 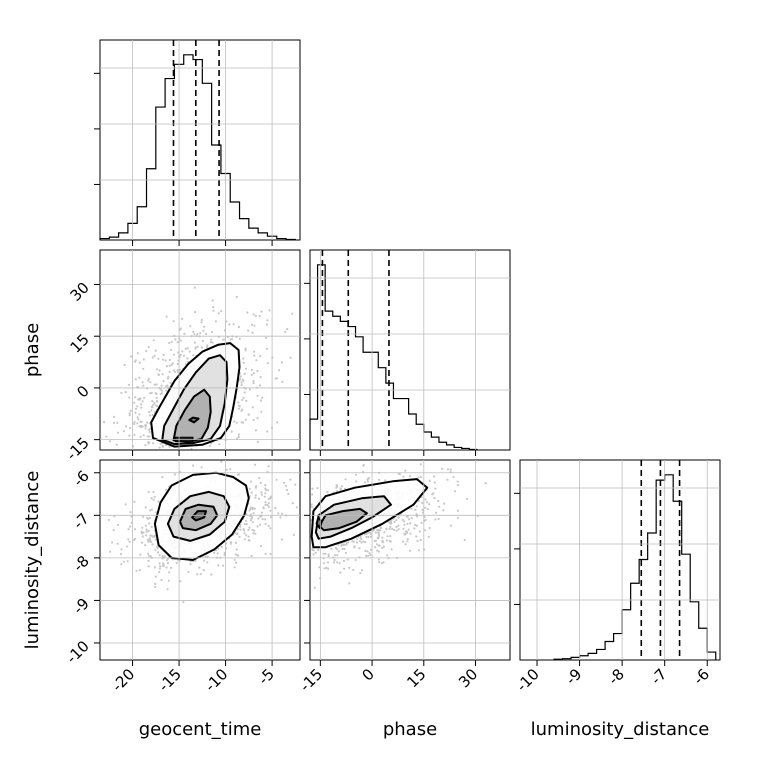 What do you see at coordinates (200, 729) in the screenshot?
I see `x-axis-label-geocent_time: geocent_time` at bounding box center [200, 729].